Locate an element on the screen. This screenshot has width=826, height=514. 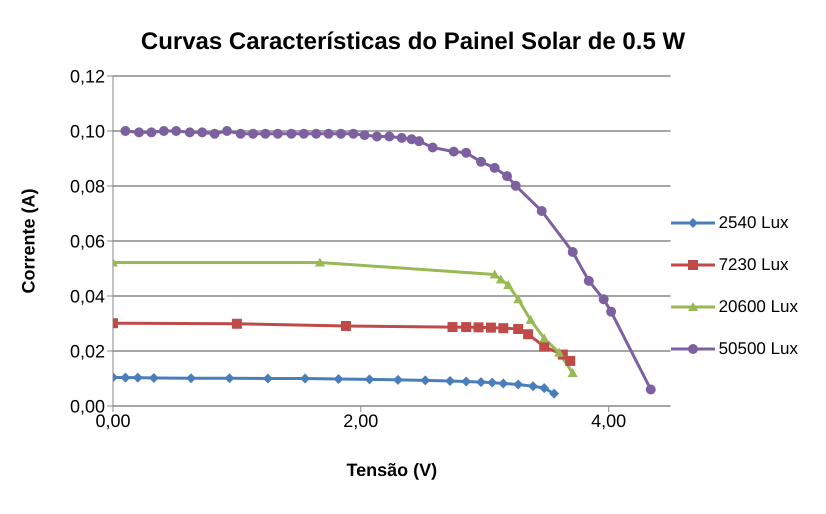
legend-label: 20600 Lux is located at coordinates (758, 307).